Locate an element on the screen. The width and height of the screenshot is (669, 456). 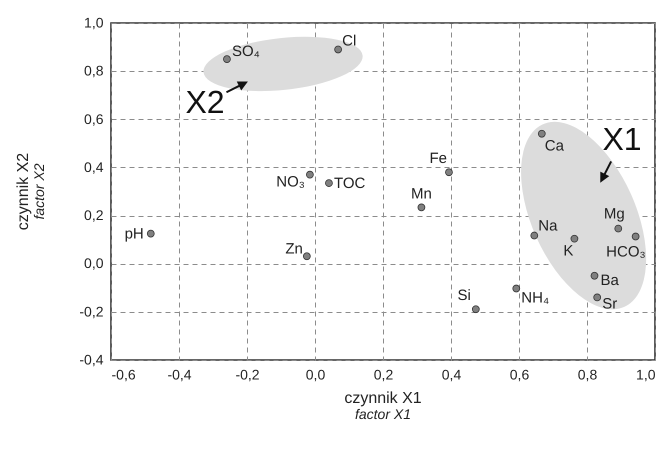
x-tick-label: 0,6 is located at coordinates (520, 374).